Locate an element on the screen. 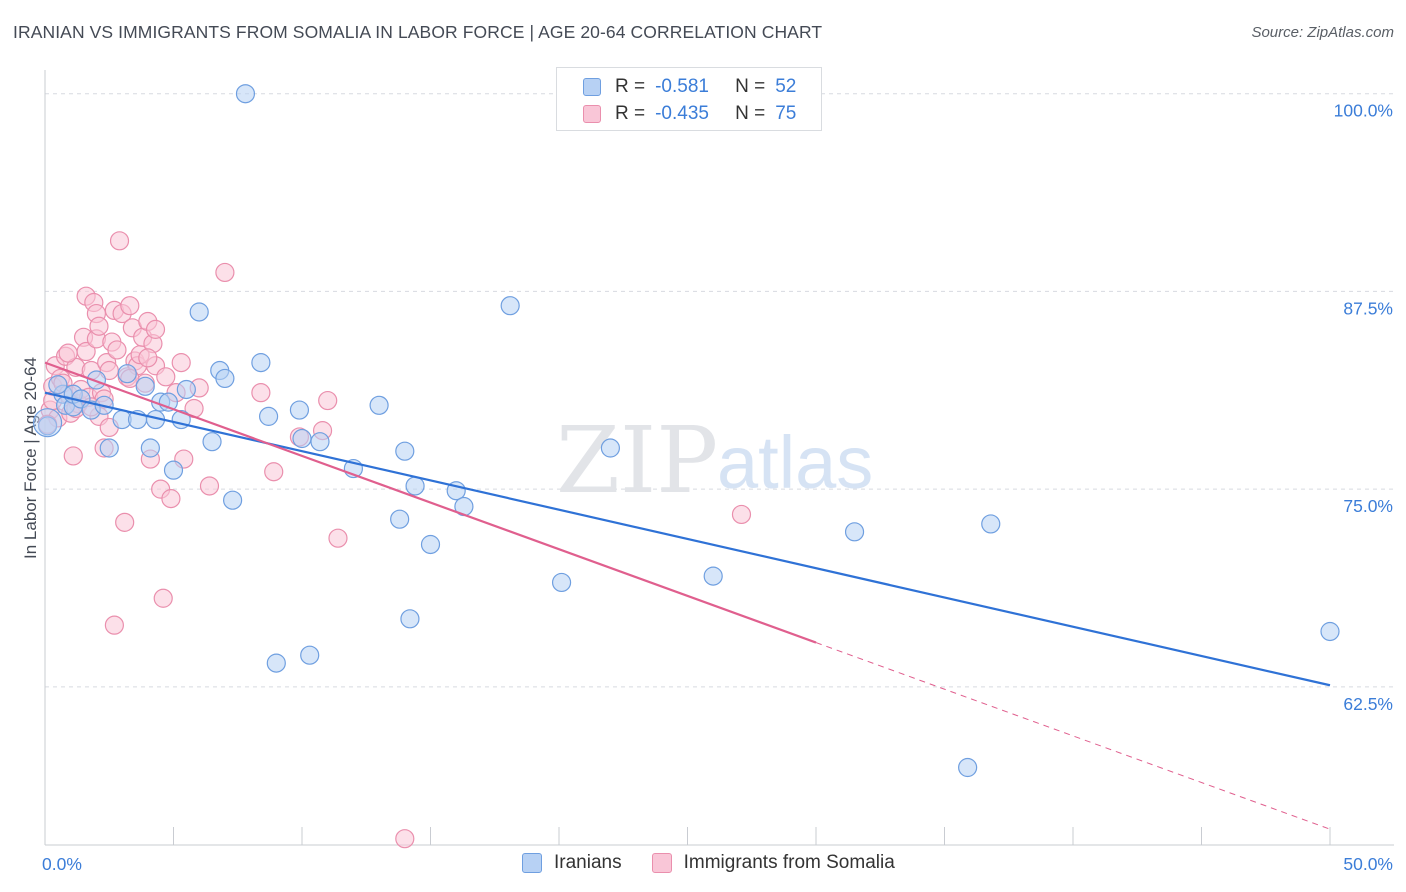  y-tick-label: 100.0% is located at coordinates (1363, 111).